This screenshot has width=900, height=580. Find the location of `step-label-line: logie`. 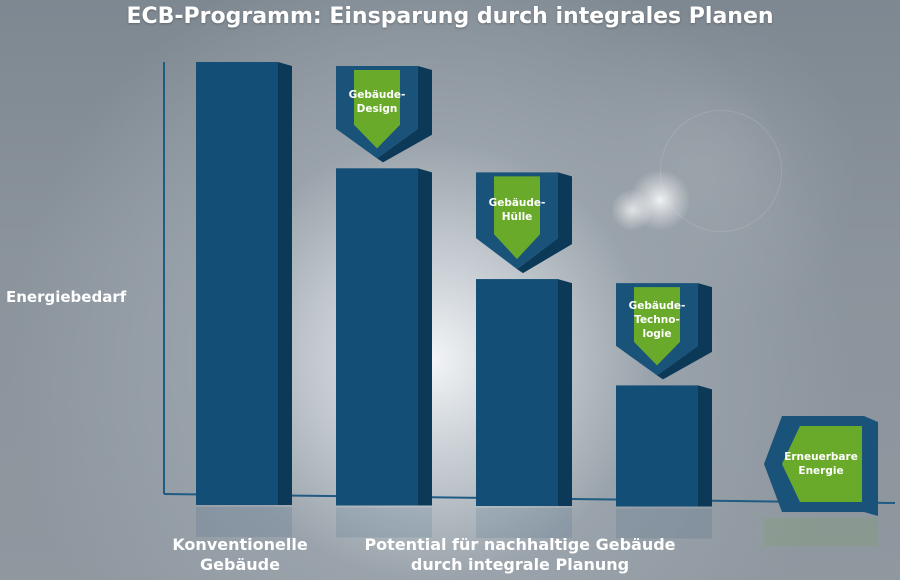

step-label-line: logie is located at coordinates (657, 334).